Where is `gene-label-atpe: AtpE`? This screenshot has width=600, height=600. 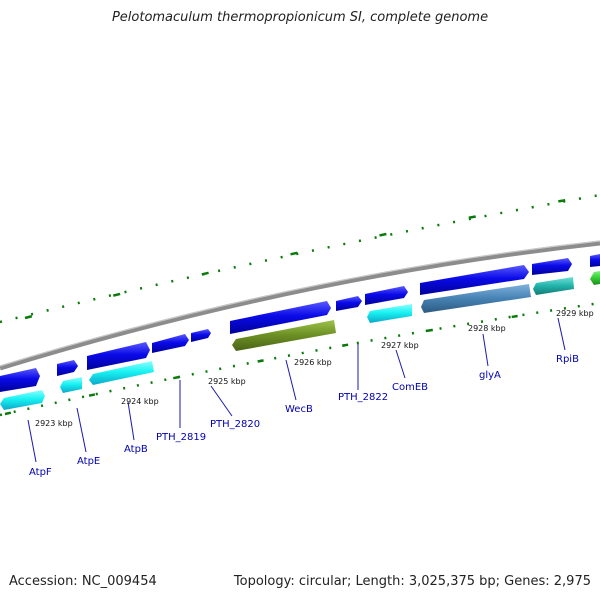
gene-label-atpe: AtpE is located at coordinates (88, 461).